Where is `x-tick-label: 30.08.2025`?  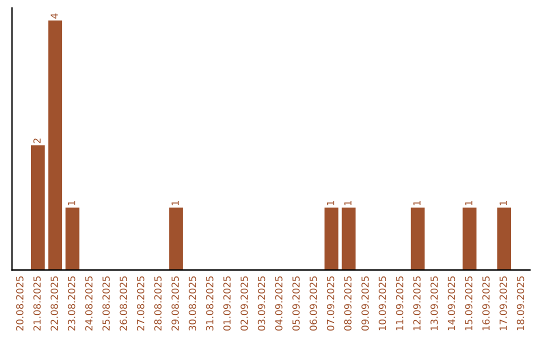
x-tick-label: 30.08.2025 is located at coordinates (192, 303).